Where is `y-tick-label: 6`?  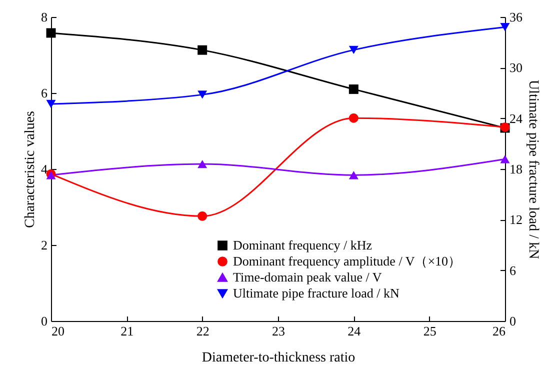 y-tick-label: 6 is located at coordinates (44, 93).